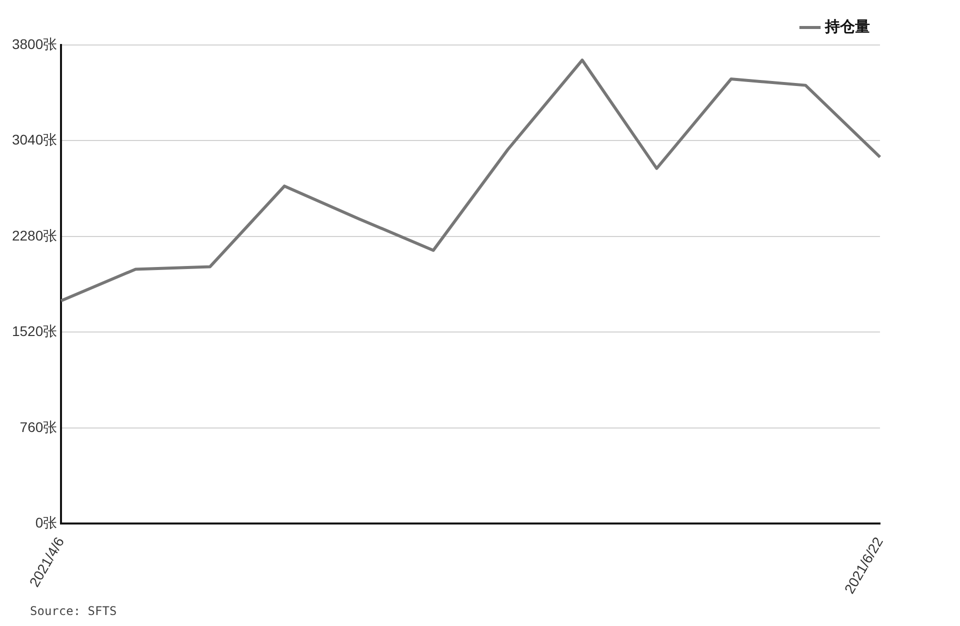 The width and height of the screenshot is (960, 626). I want to click on y-tick-label: 760张, so click(39, 426).